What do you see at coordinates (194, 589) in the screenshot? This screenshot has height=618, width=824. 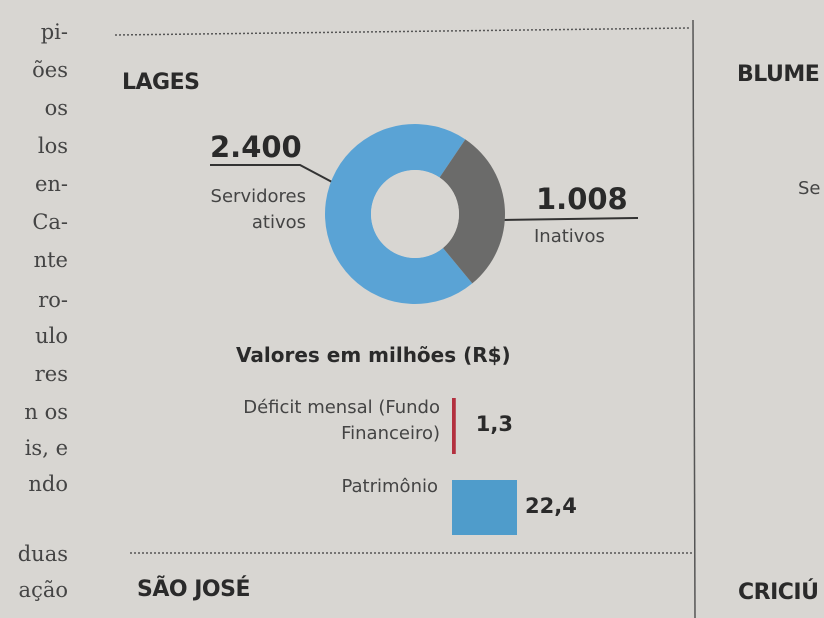 I see `section-title: SÃO JOSÉ` at bounding box center [194, 589].